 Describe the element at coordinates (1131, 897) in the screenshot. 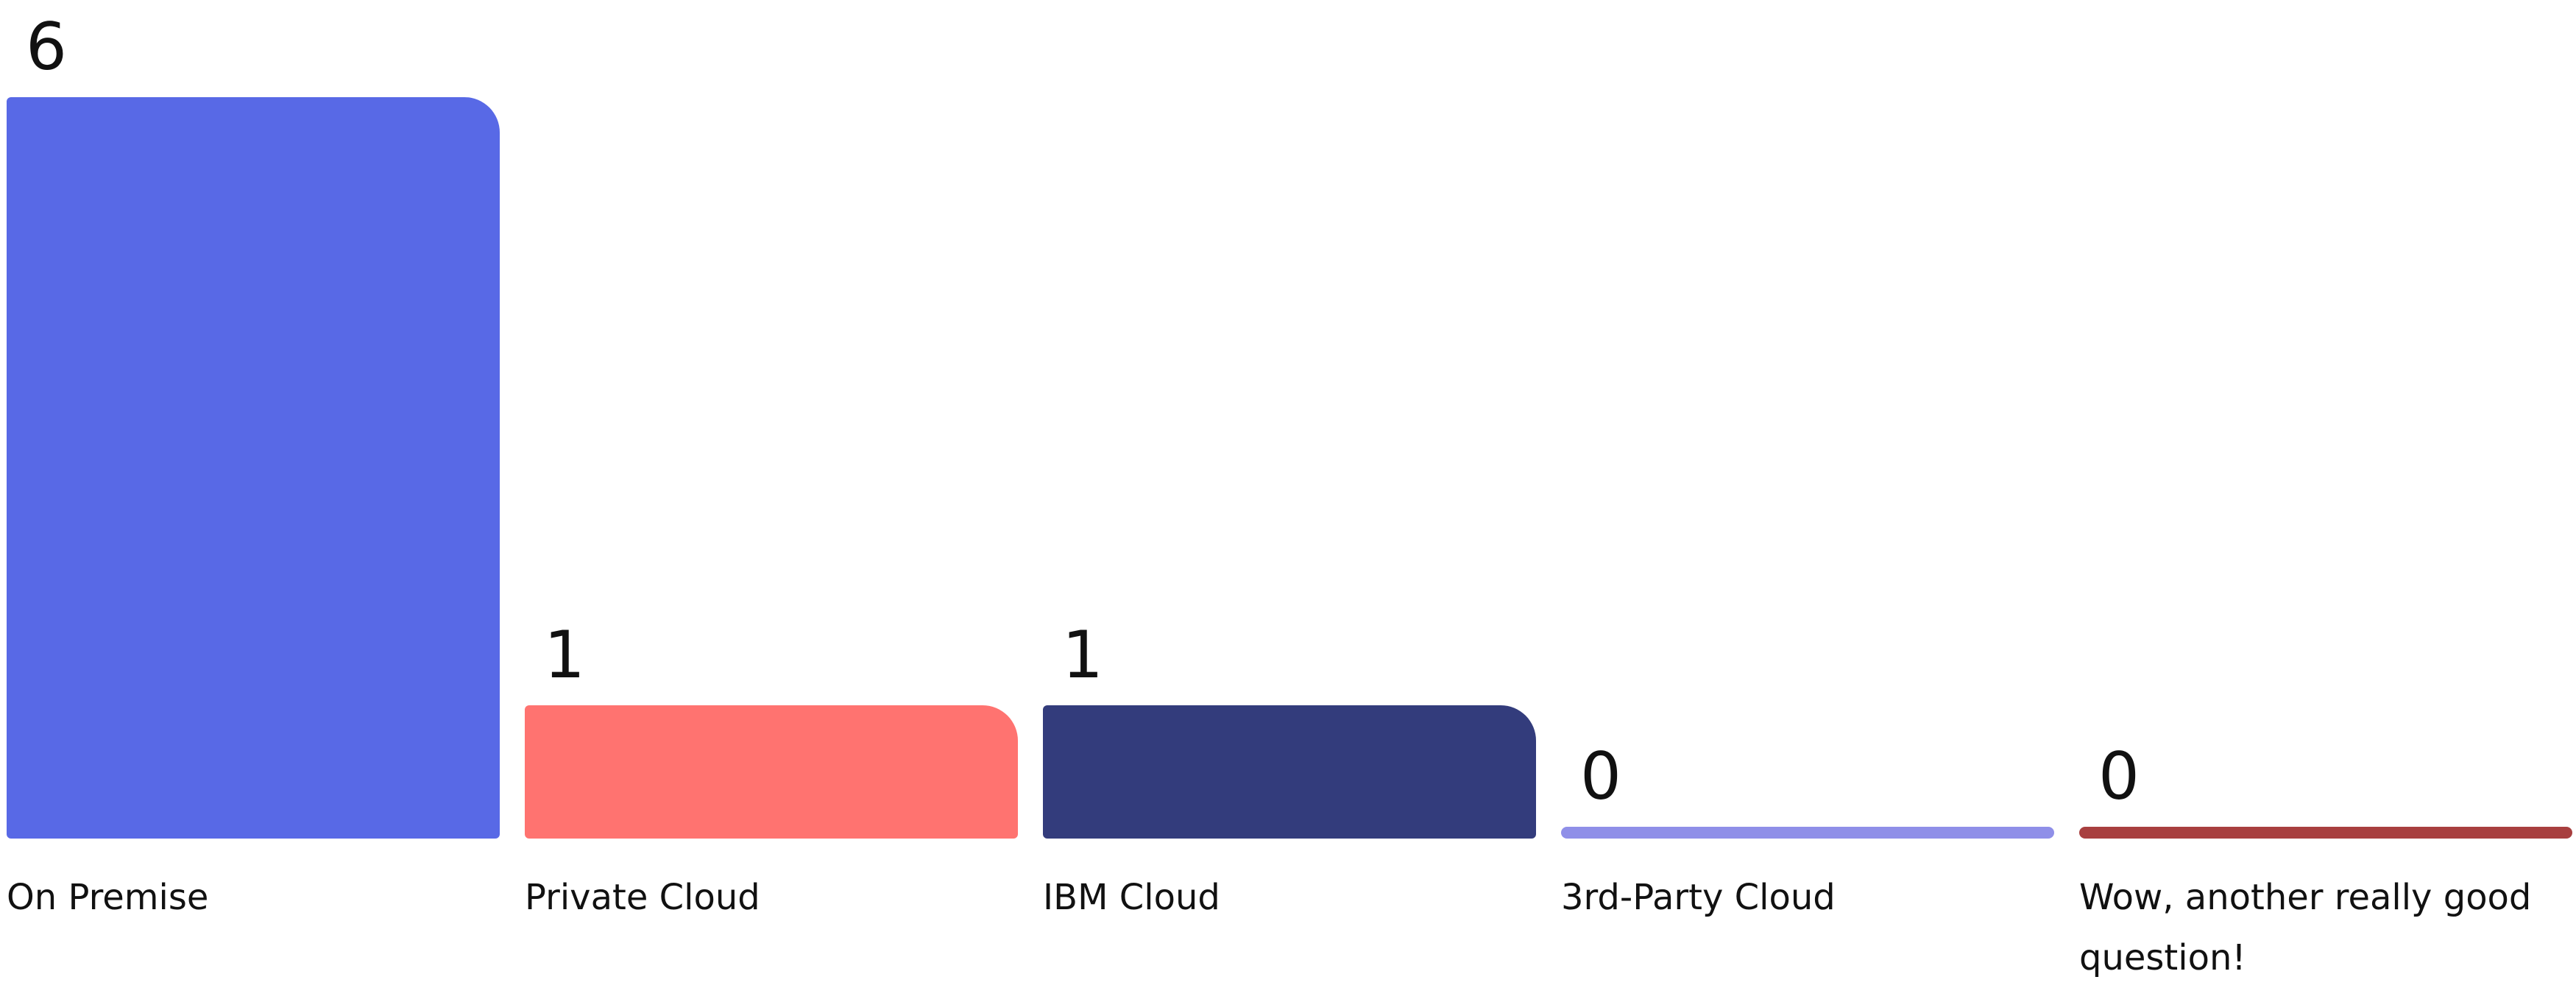

I see `category-label: IBM Cloud` at that location.